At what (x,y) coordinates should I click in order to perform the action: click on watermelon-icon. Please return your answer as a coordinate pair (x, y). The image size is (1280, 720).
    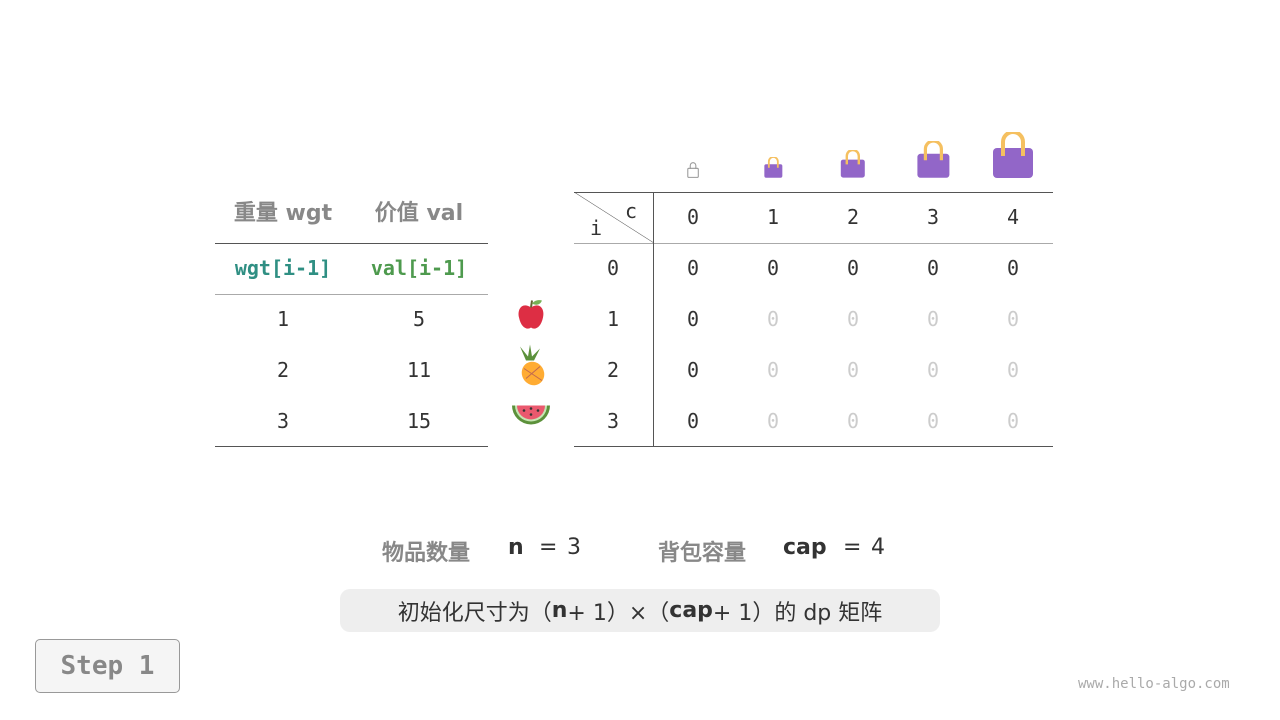
    Looking at the image, I should click on (531, 419).